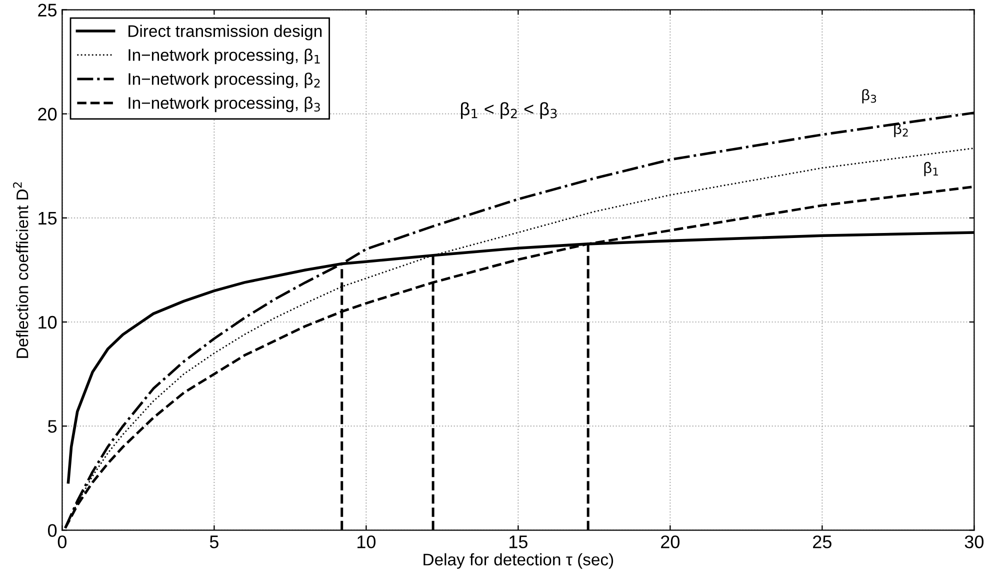 Image resolution: width=987 pixels, height=575 pixels. I want to click on x-tick-label: 0, so click(62, 541).